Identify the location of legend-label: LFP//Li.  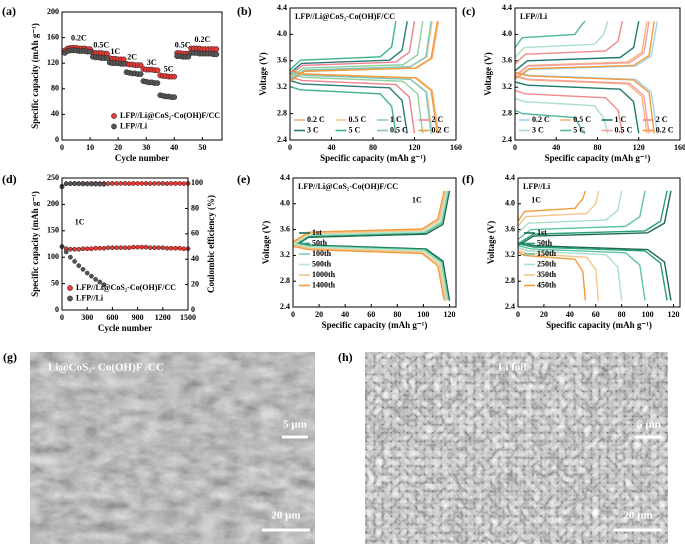
(134, 125).